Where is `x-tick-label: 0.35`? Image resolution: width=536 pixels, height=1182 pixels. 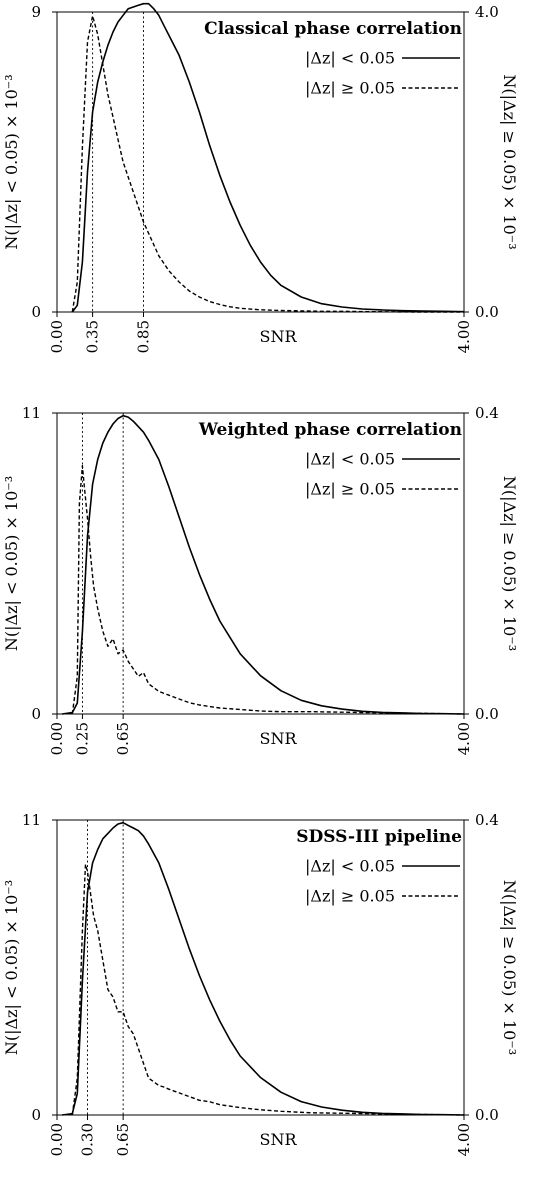
x-tick-label: 0.35 is located at coordinates (93, 336).